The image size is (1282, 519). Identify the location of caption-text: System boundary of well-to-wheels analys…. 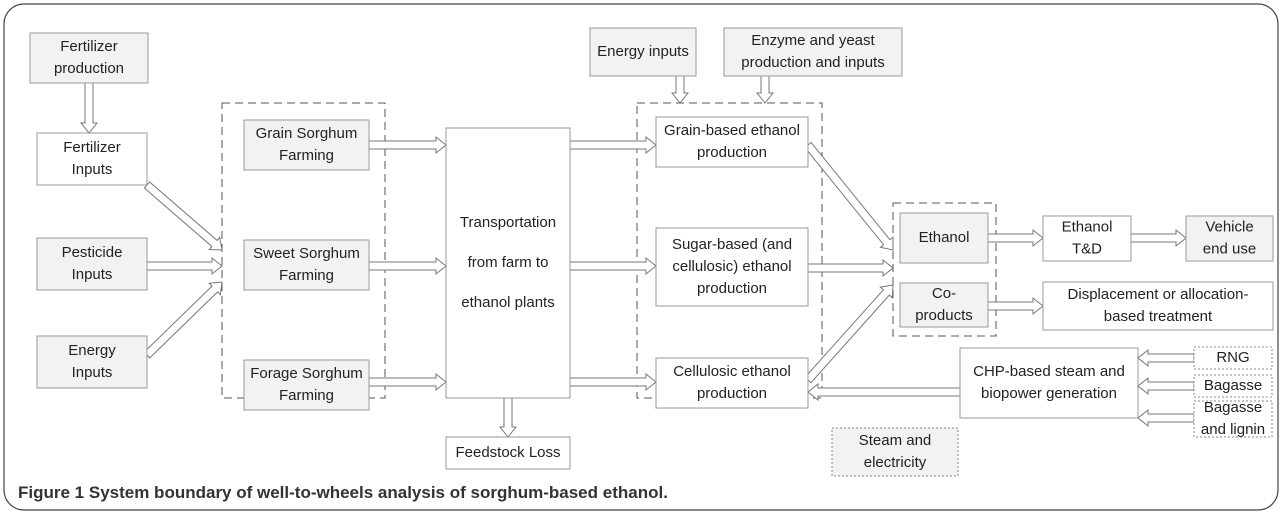
(378, 492).